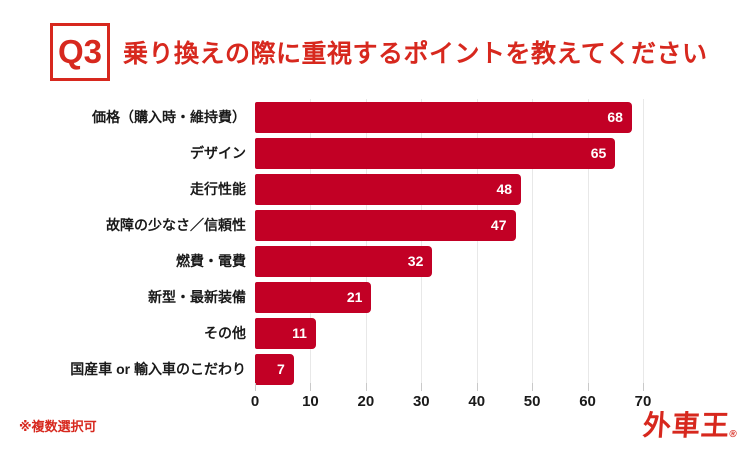 Image resolution: width=750 pixels, height=450 pixels. I want to click on bar-row: 価格（購入時・維持費） 68, so click(375, 117).